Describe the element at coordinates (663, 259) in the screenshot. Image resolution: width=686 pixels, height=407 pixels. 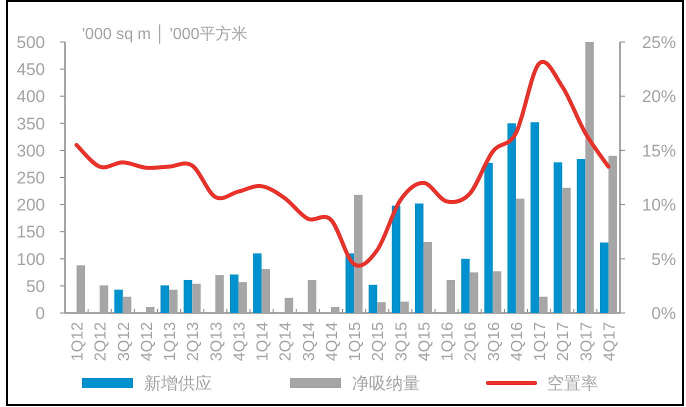
I see `y2-tick-label: 5%` at that location.